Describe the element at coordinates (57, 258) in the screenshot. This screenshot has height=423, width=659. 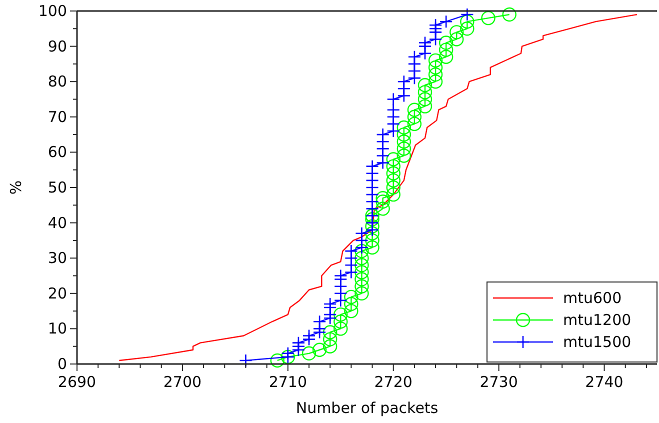
I see `y-tick-label: 30` at that location.